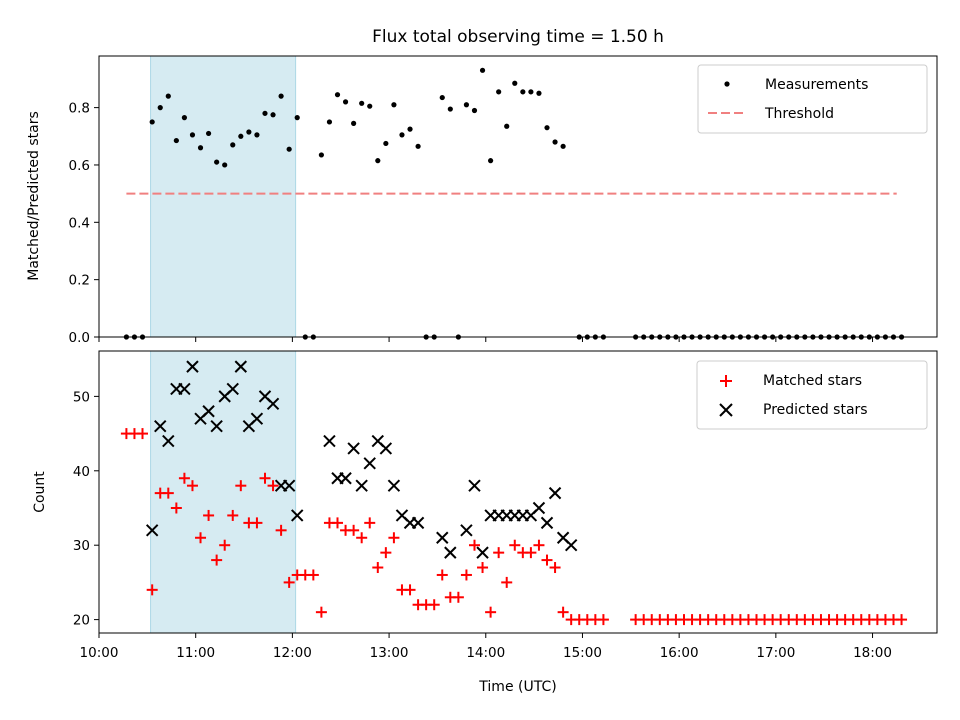 The width and height of the screenshot is (960, 720). I want to click on top-panel-title: Flux total observing time = 1.50 h, so click(518, 37).